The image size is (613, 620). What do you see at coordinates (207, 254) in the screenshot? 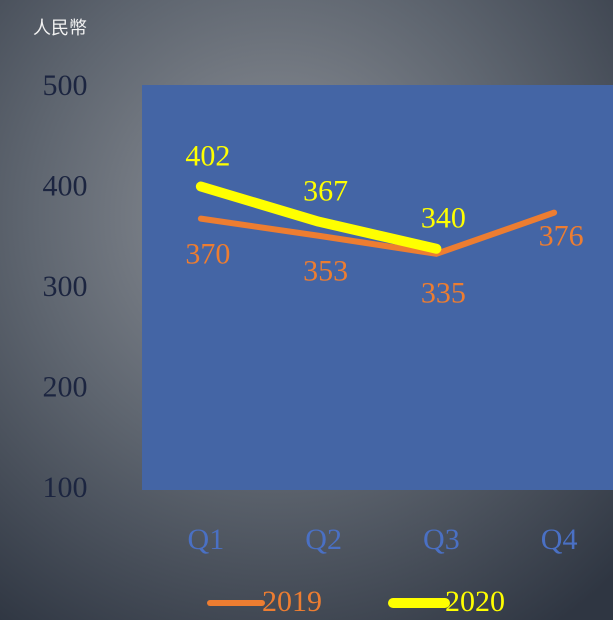
I see `data-label: 370` at bounding box center [207, 254].